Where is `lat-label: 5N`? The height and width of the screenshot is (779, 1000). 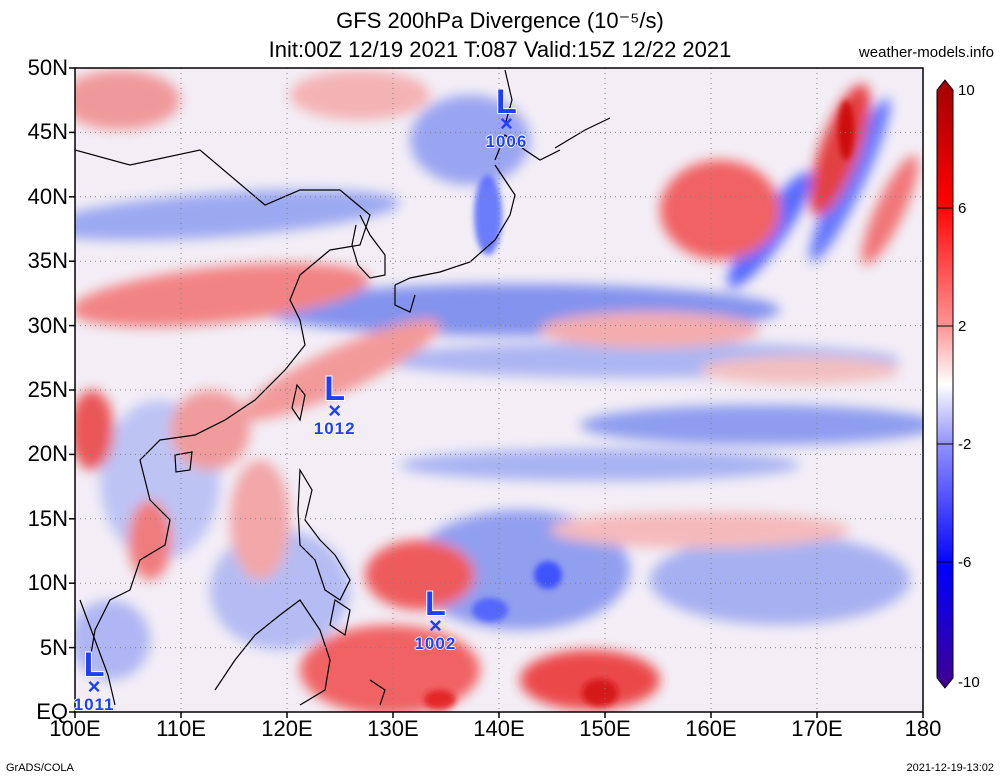 lat-label: 5N is located at coordinates (53, 647).